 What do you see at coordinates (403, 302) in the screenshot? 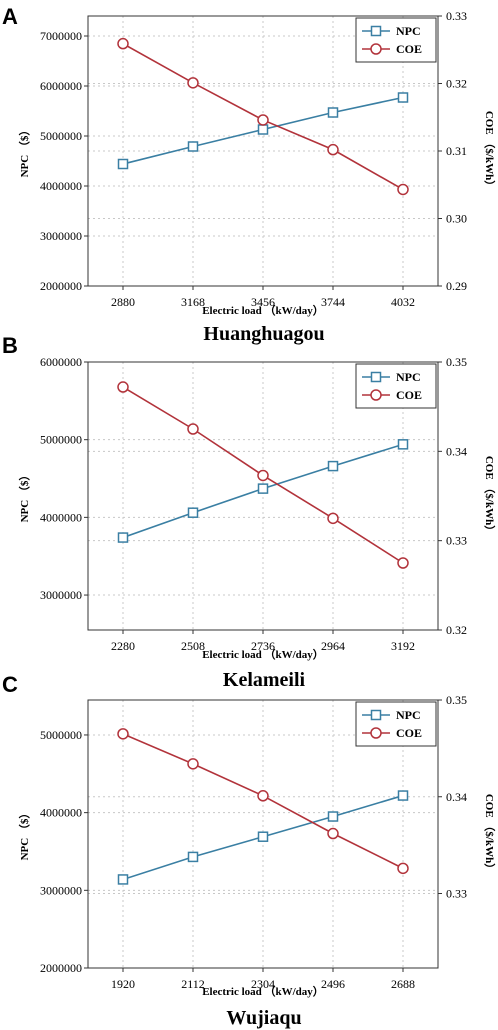
I see `x-tick-label: 4032` at bounding box center [403, 302].